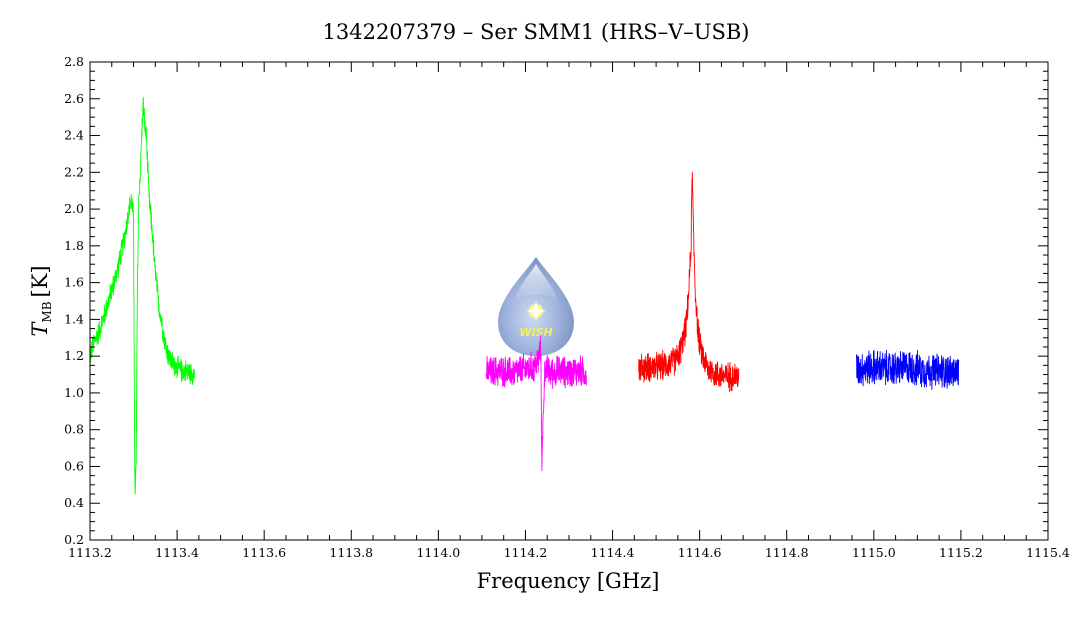 The width and height of the screenshot is (1072, 618). Describe the element at coordinates (568, 581) in the screenshot. I see `x-axis-label: Frequency [GHz]` at that location.